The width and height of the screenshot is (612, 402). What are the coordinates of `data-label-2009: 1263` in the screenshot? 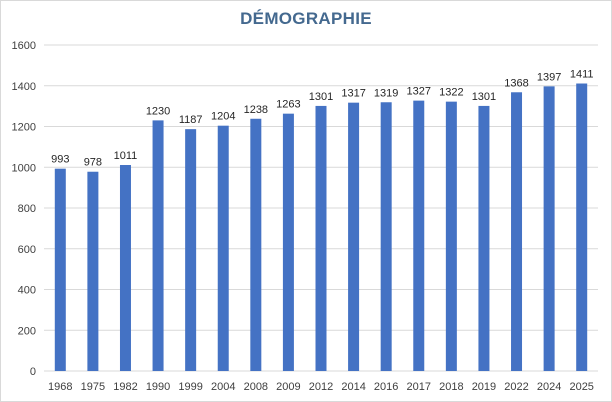 It's located at (288, 105).